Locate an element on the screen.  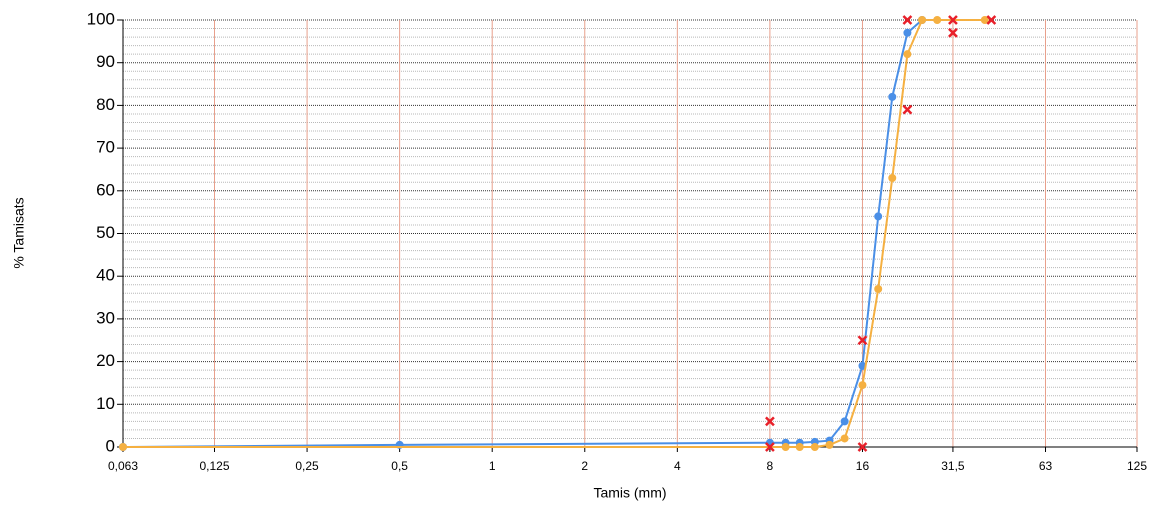
x-tick-label: 0,25 is located at coordinates (307, 466).